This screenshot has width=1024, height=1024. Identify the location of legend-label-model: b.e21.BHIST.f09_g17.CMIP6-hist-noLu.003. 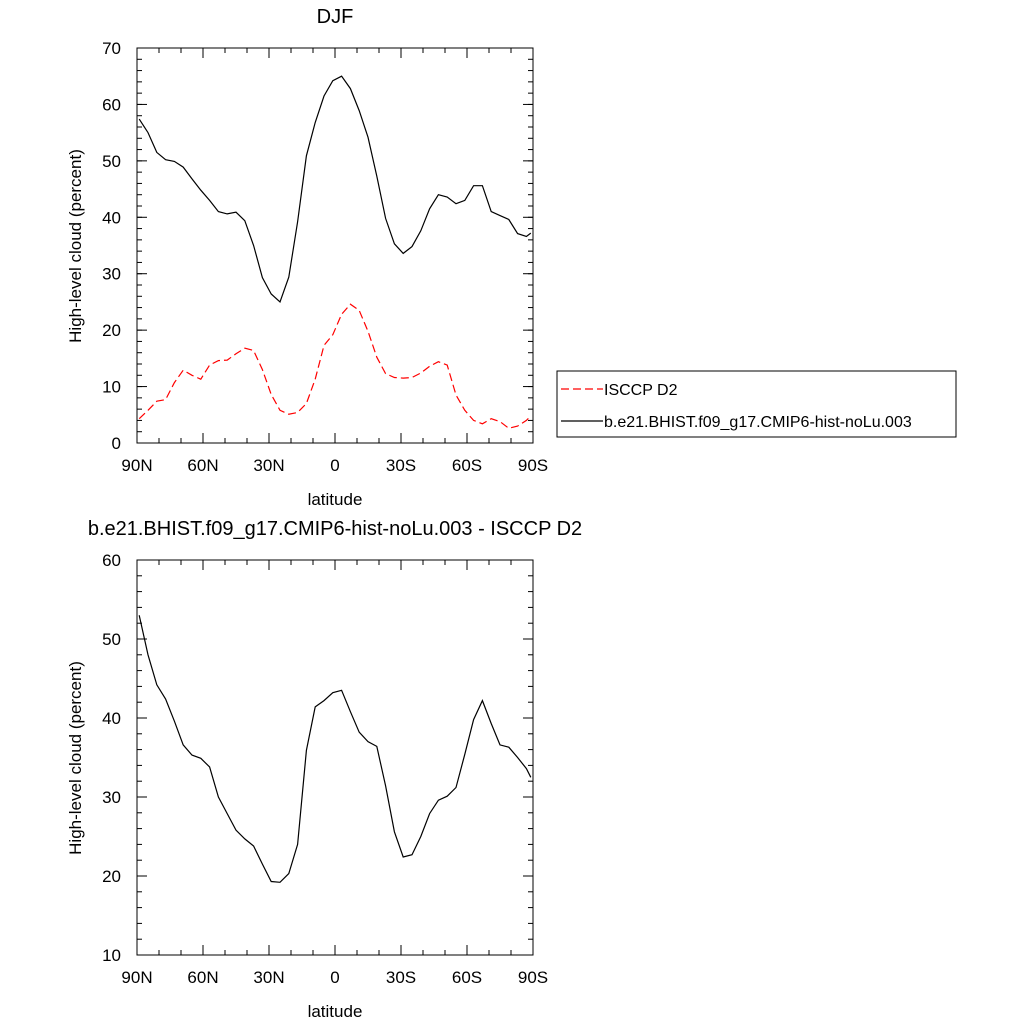
(758, 422).